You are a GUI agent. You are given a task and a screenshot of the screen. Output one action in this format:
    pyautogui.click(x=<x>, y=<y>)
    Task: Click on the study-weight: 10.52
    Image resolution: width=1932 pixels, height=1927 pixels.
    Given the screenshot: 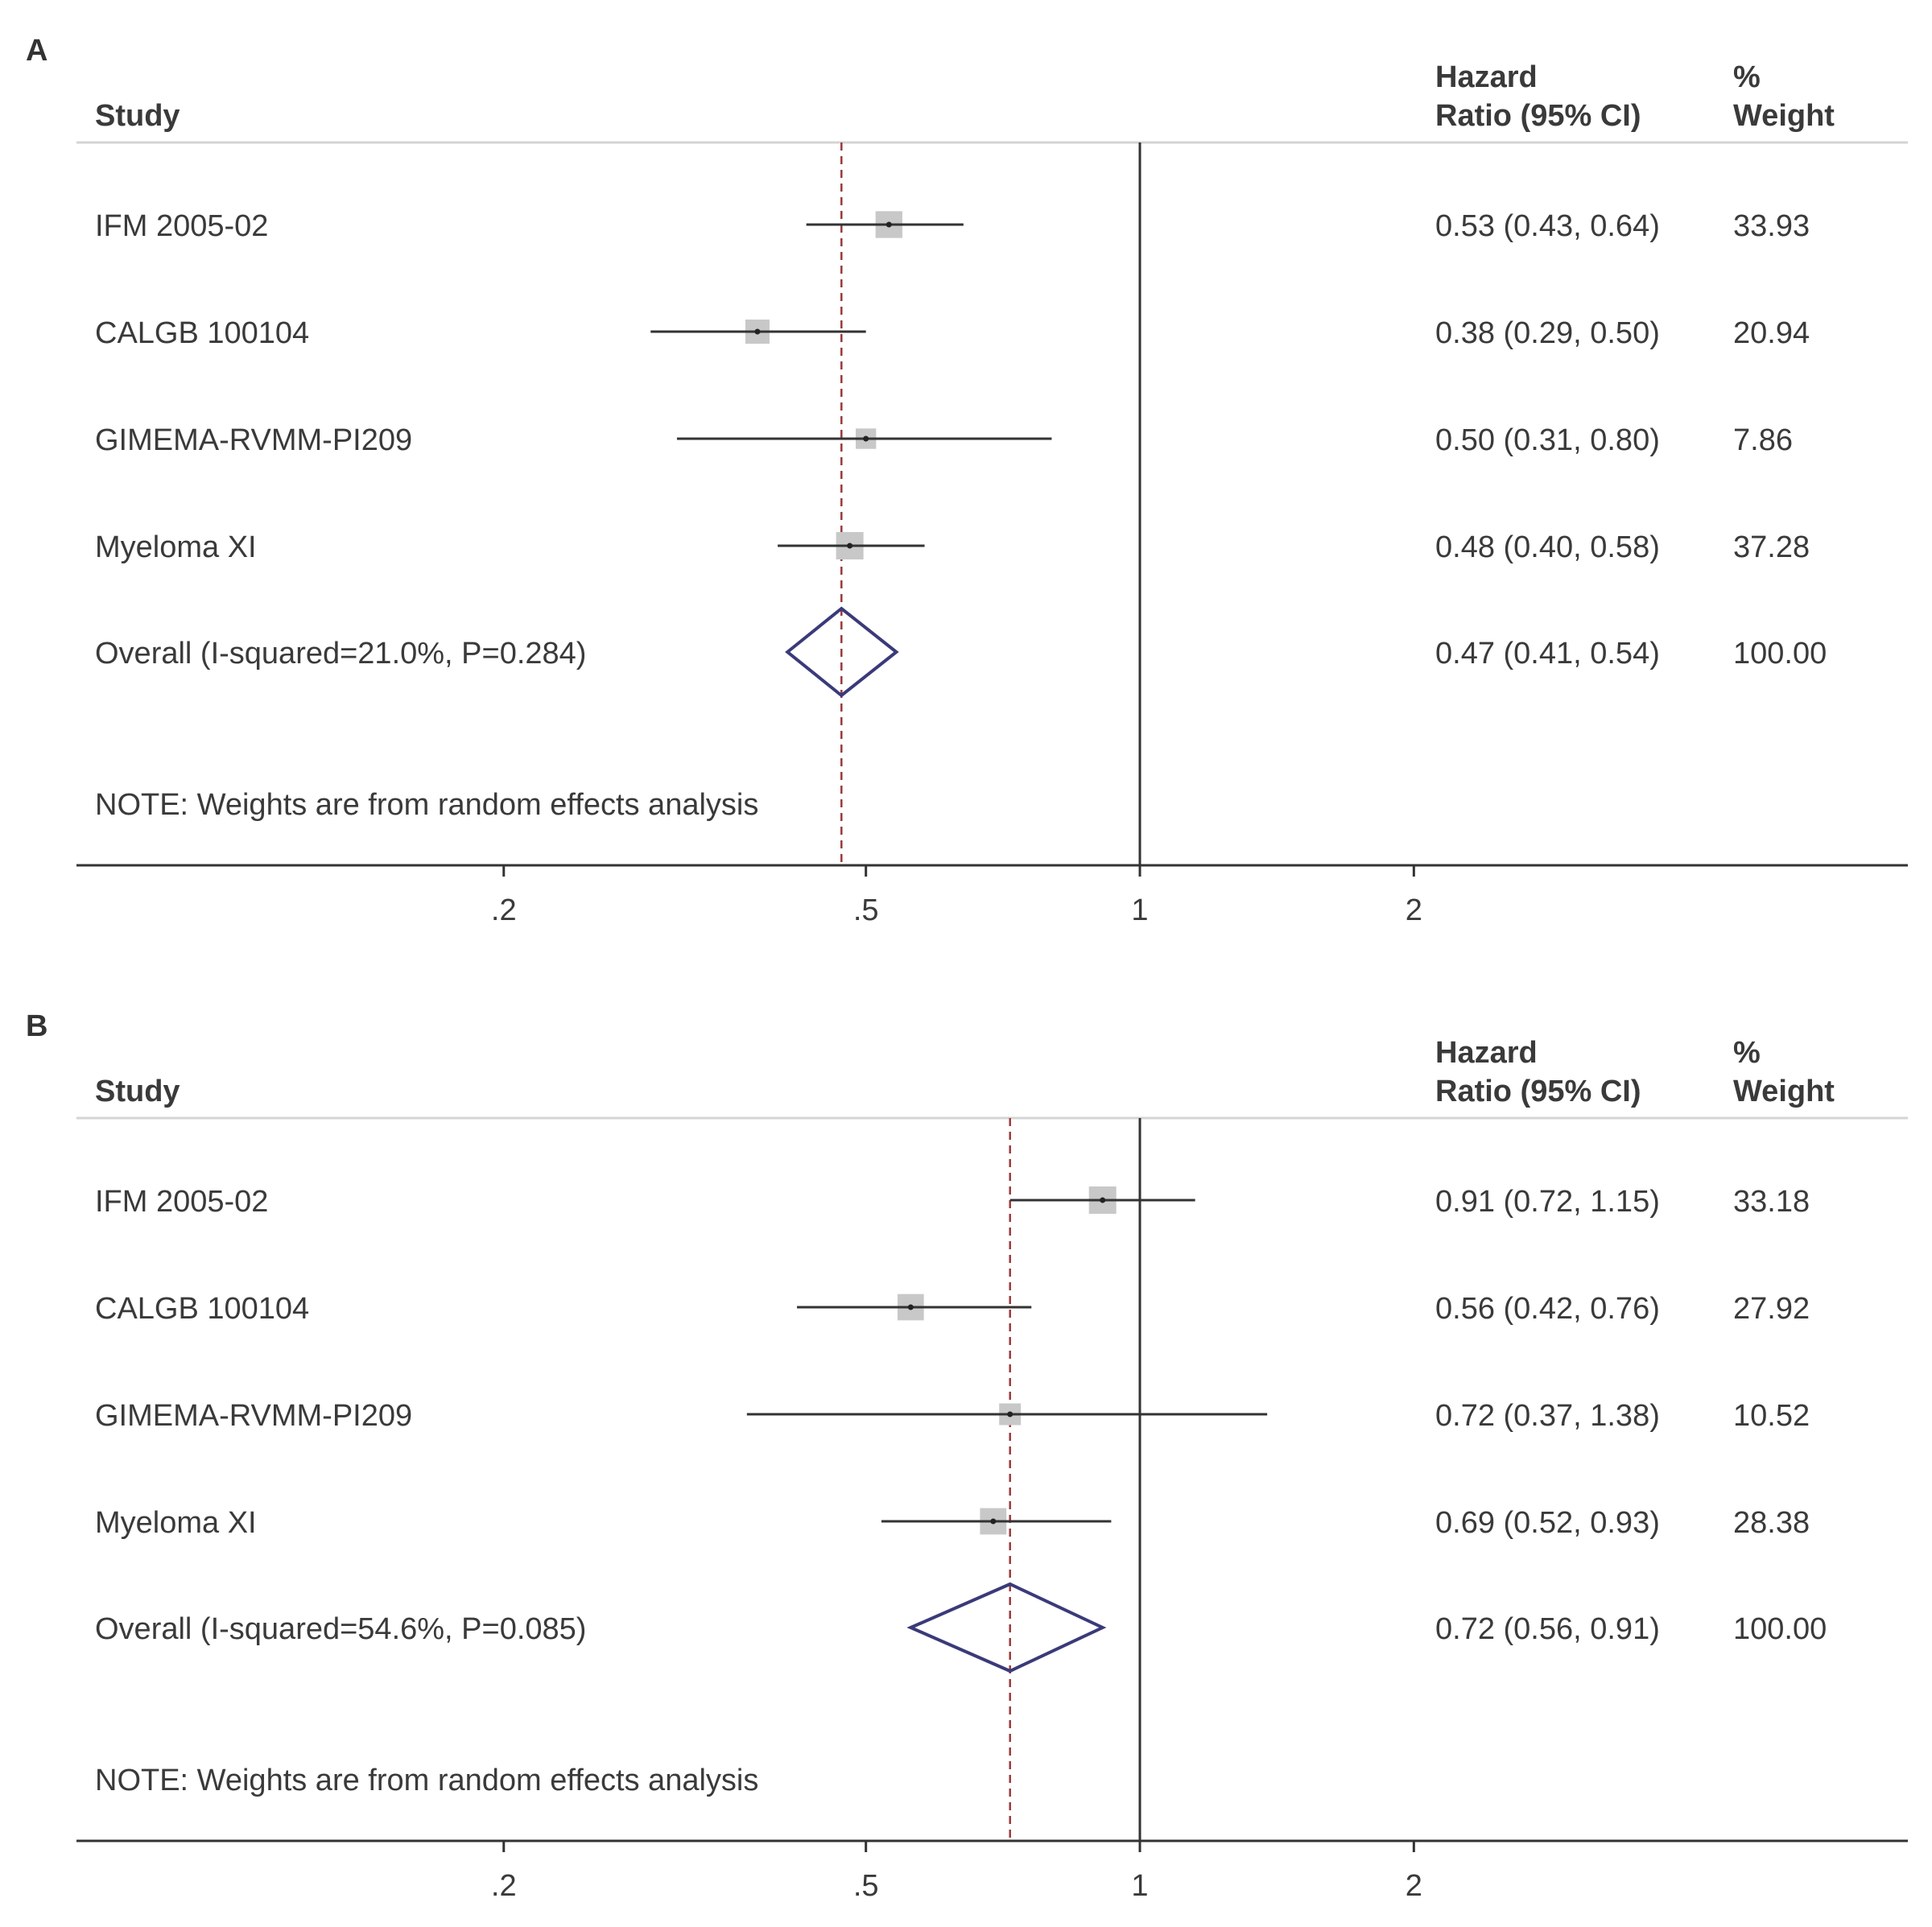 What is the action you would take?
    pyautogui.click(x=1771, y=1416)
    